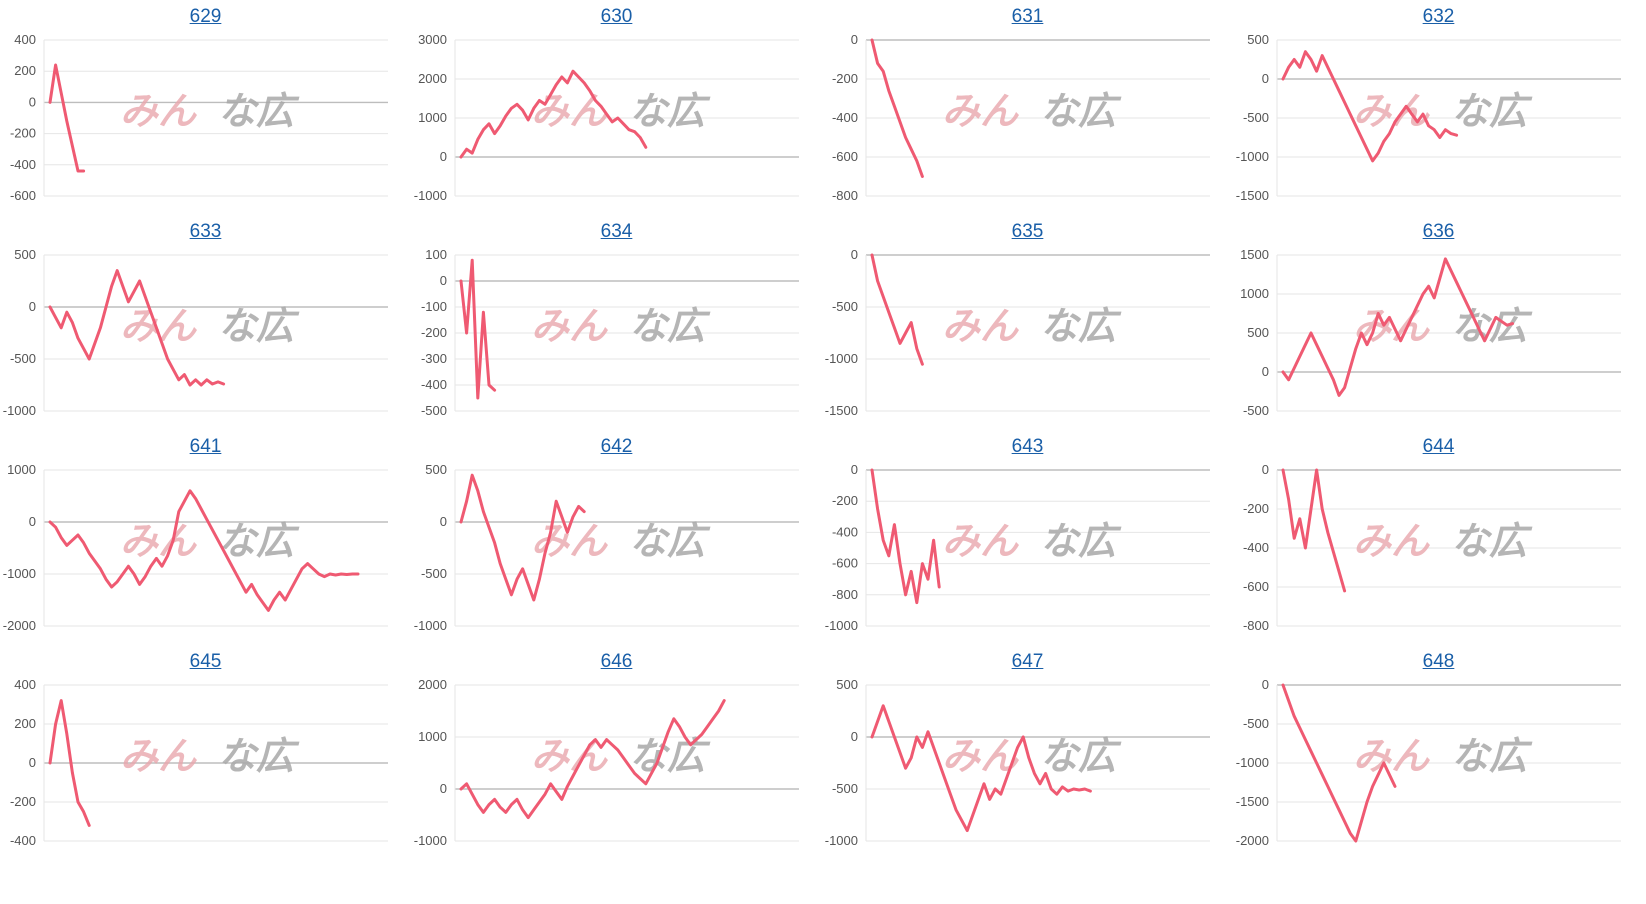 The width and height of the screenshot is (1646, 904). I want to click on chart-panel: 645 400 200 0 -200 -400 みん な広, so click(205, 758).